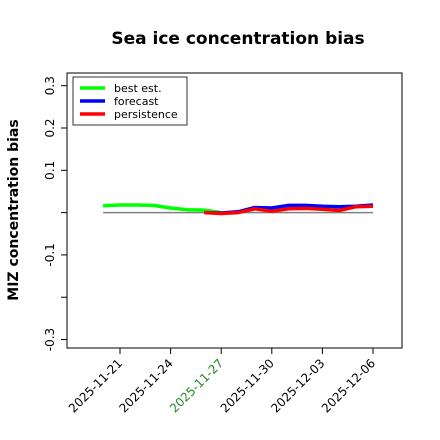  Describe the element at coordinates (50, 254) in the screenshot. I see `y-tick-label: -0.1` at that location.